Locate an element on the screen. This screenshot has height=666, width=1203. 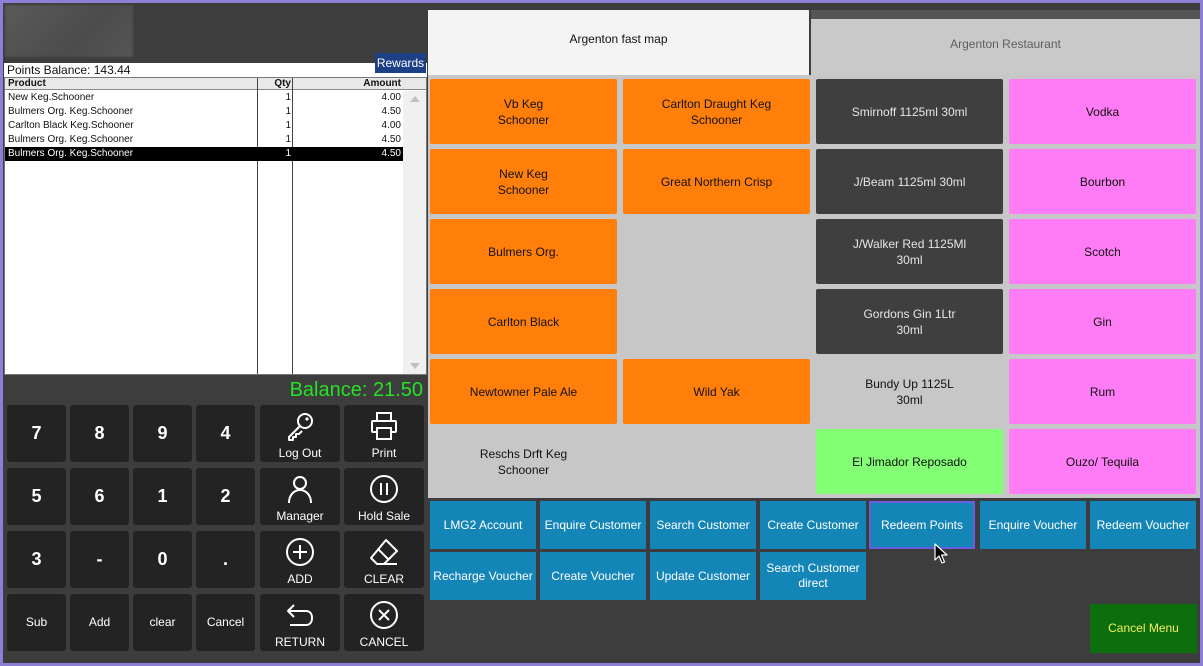
tab-argenton-restaurant: Argenton Restaurant is located at coordinates (1005, 47).